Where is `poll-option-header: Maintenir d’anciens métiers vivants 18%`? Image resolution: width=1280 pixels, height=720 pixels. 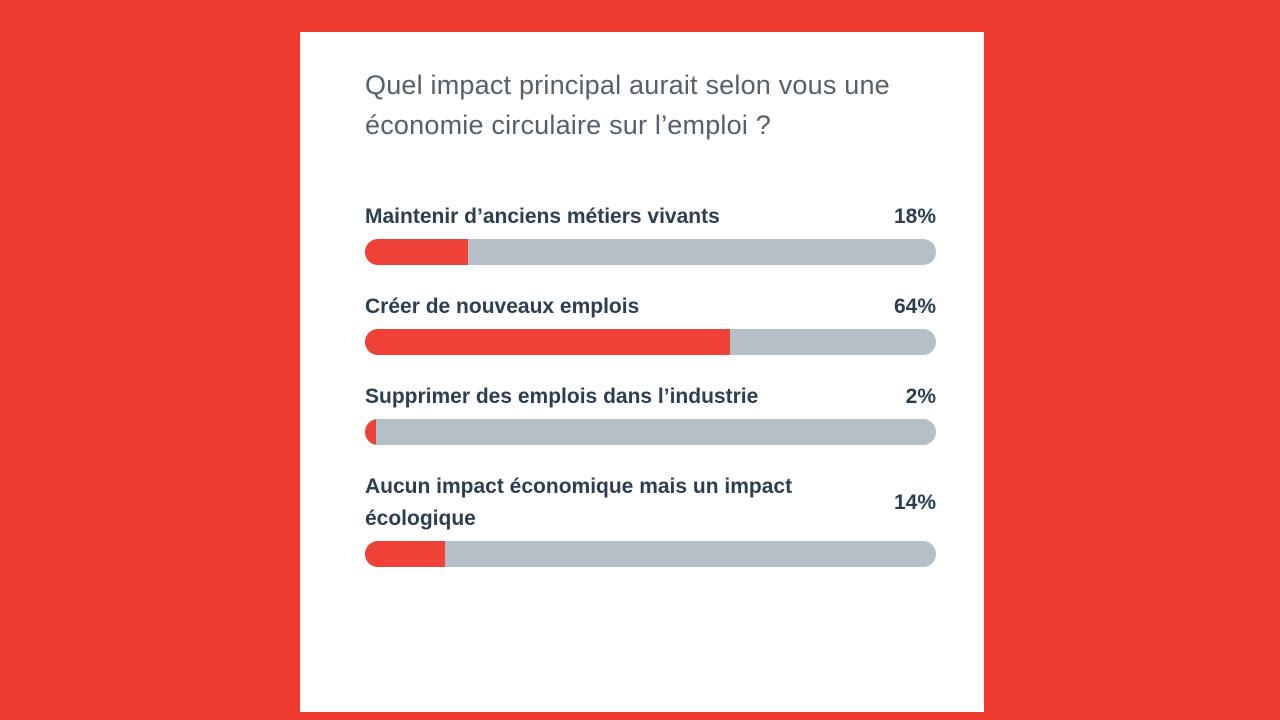
poll-option-header: Maintenir d’anciens métiers vivants 18% is located at coordinates (650, 217).